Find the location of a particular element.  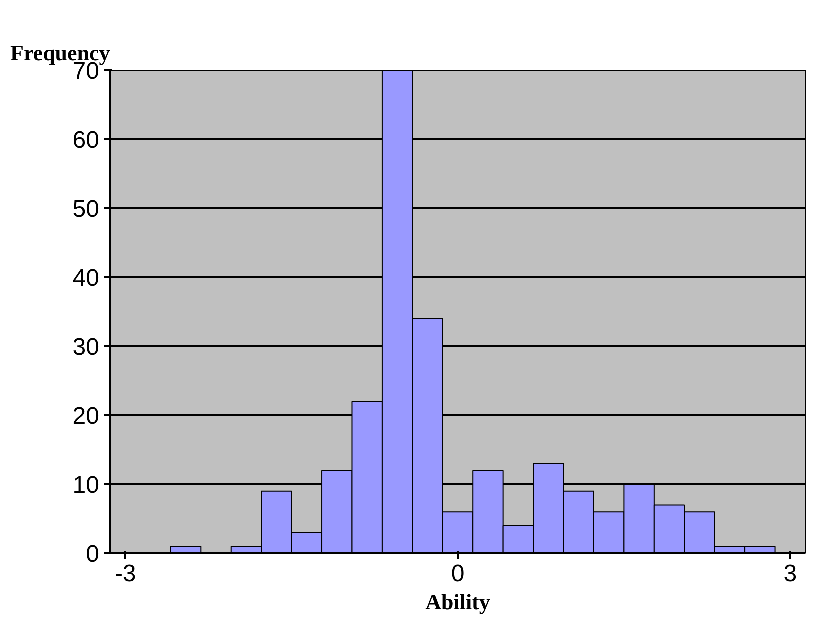

y-tick-label: 10 is located at coordinates (86, 485).